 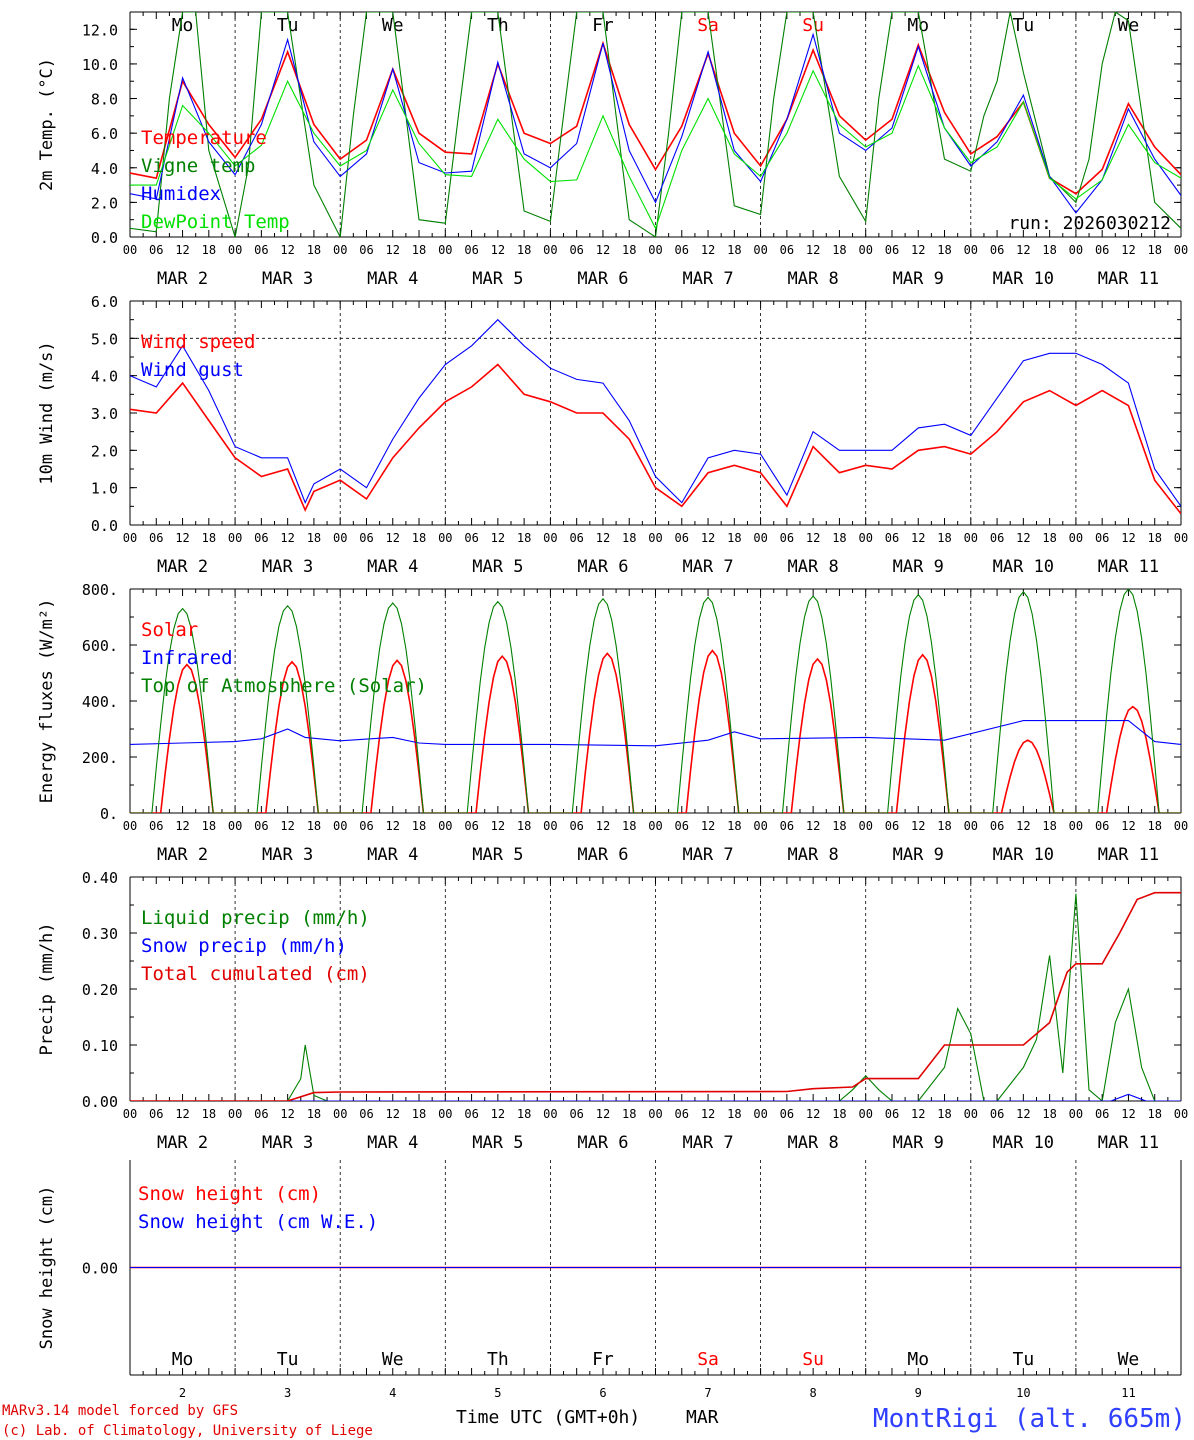 I want to click on day-number-label: 4, so click(x=392, y=1393).